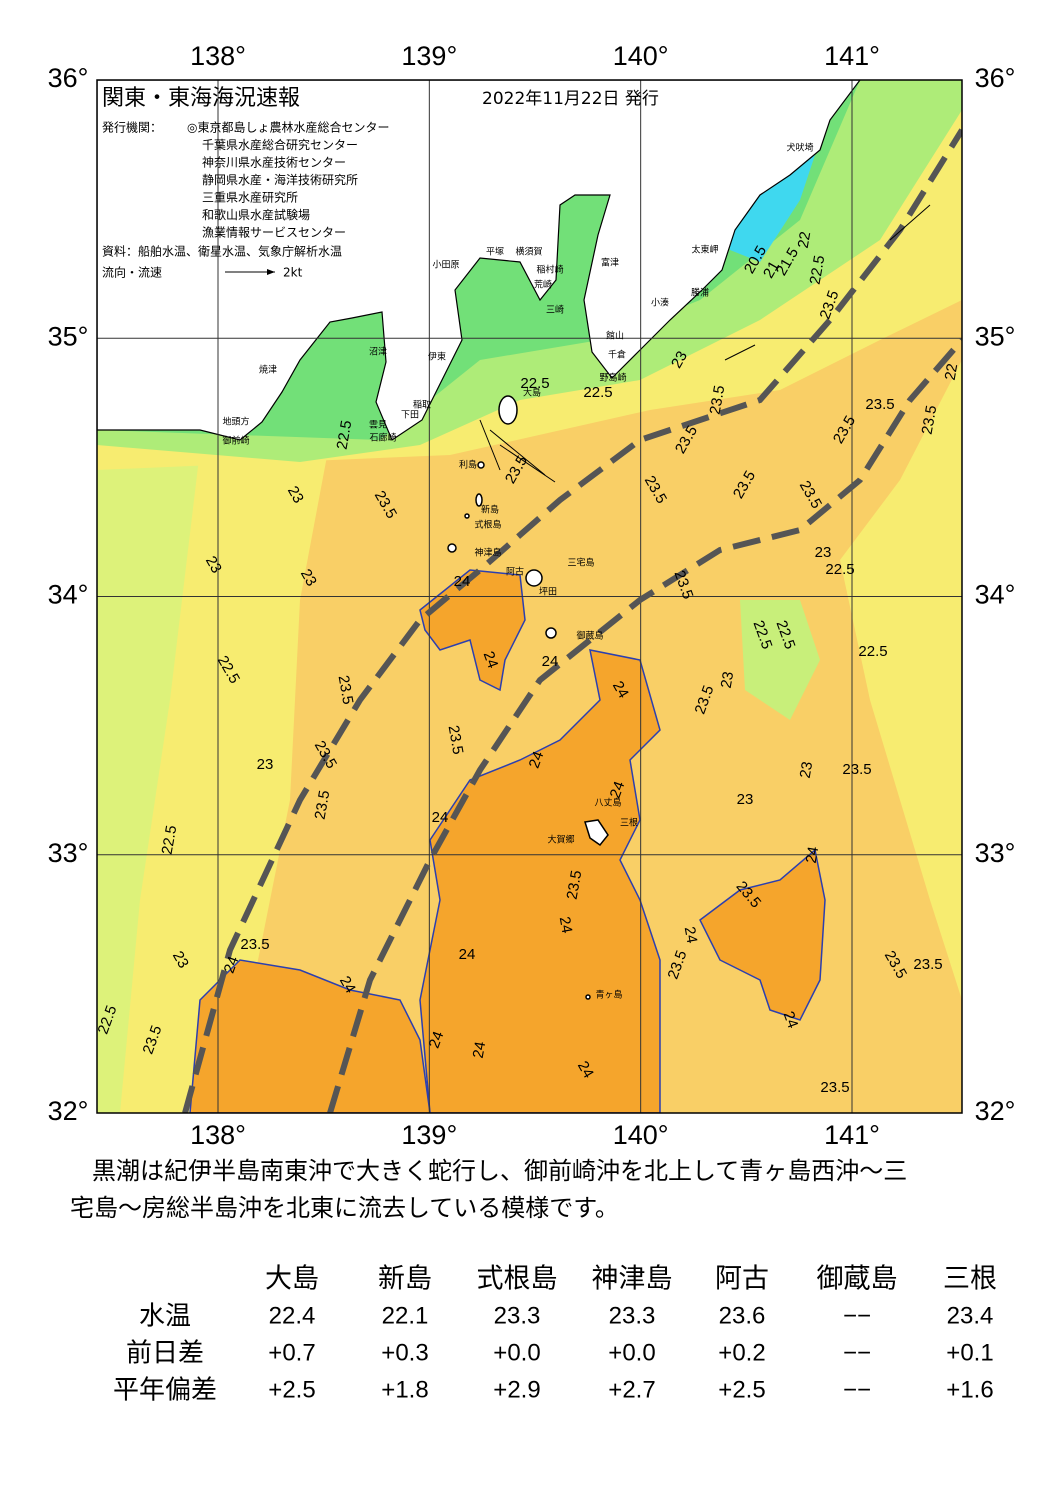  I want to click on lat-label: 34°, so click(68, 595).